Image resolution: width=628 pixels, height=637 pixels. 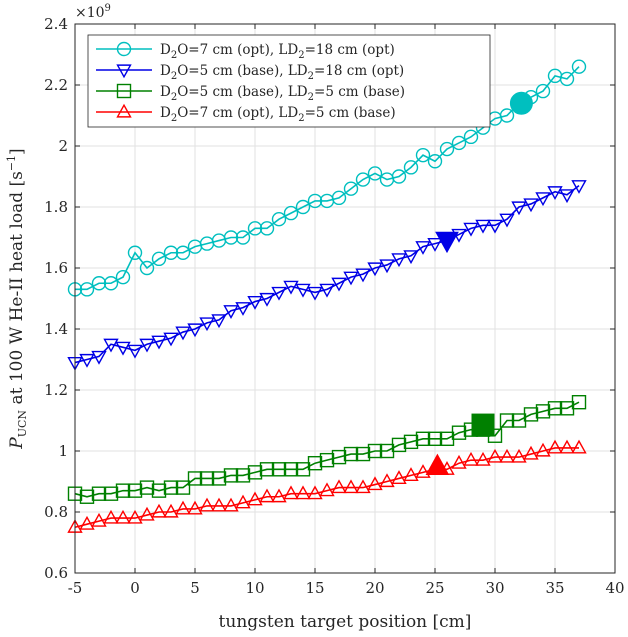 I want to click on y-tick-label: 1.8, so click(x=56, y=207).